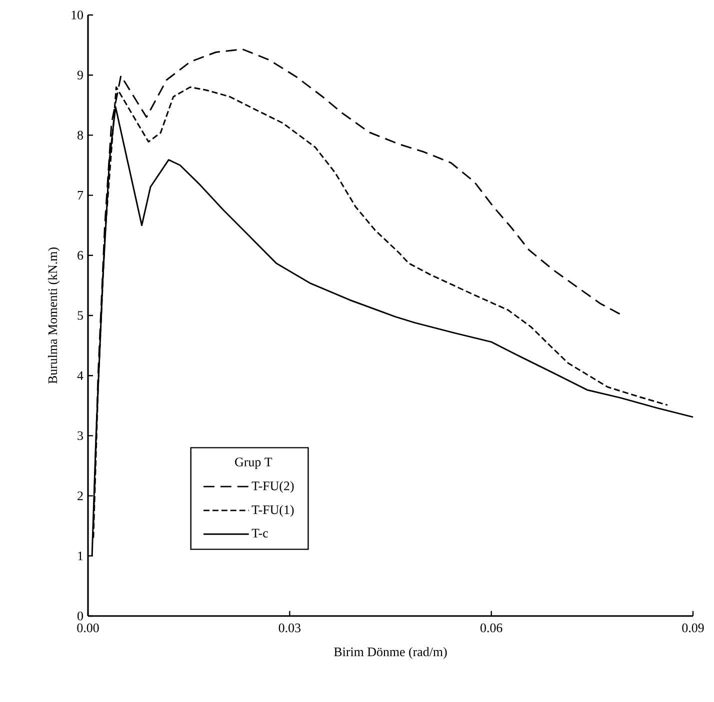 The width and height of the screenshot is (714, 702). Describe the element at coordinates (260, 533) in the screenshot. I see `legend-label: T-c` at that location.